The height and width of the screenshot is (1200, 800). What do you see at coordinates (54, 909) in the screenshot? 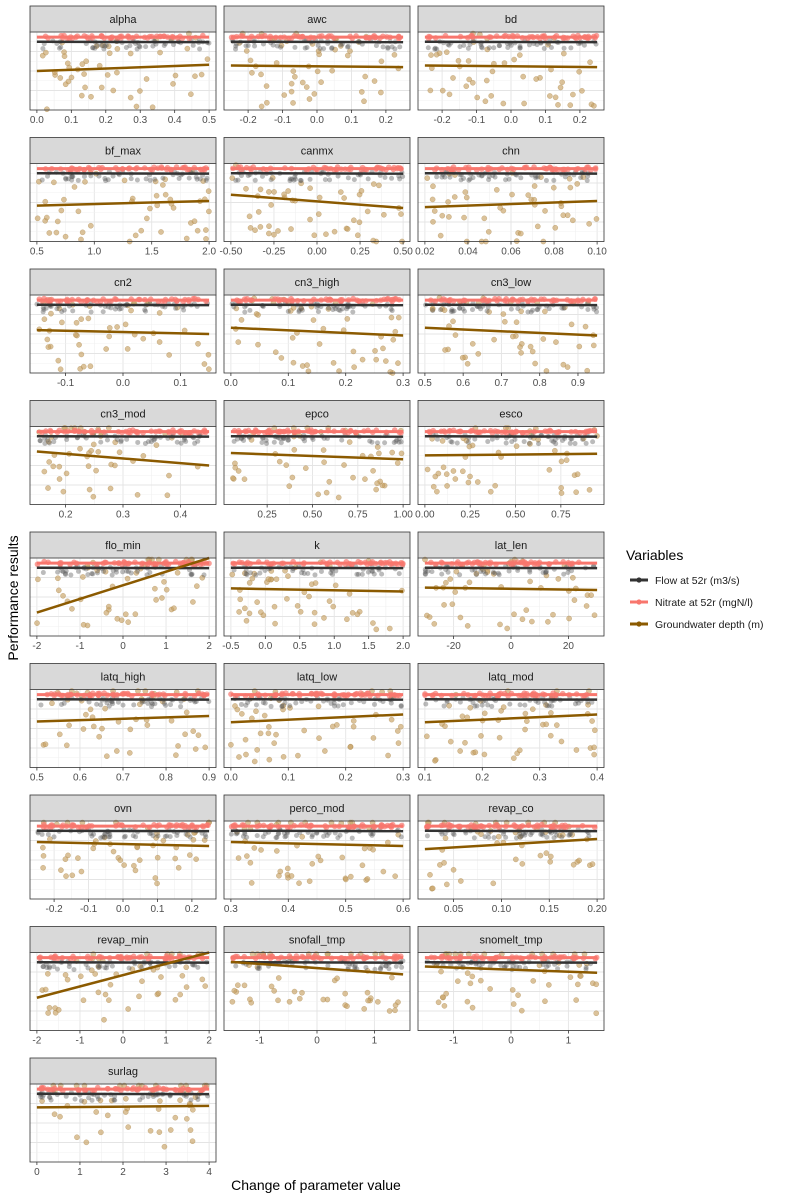
I see `x-tick-label: -0.2` at bounding box center [54, 909].